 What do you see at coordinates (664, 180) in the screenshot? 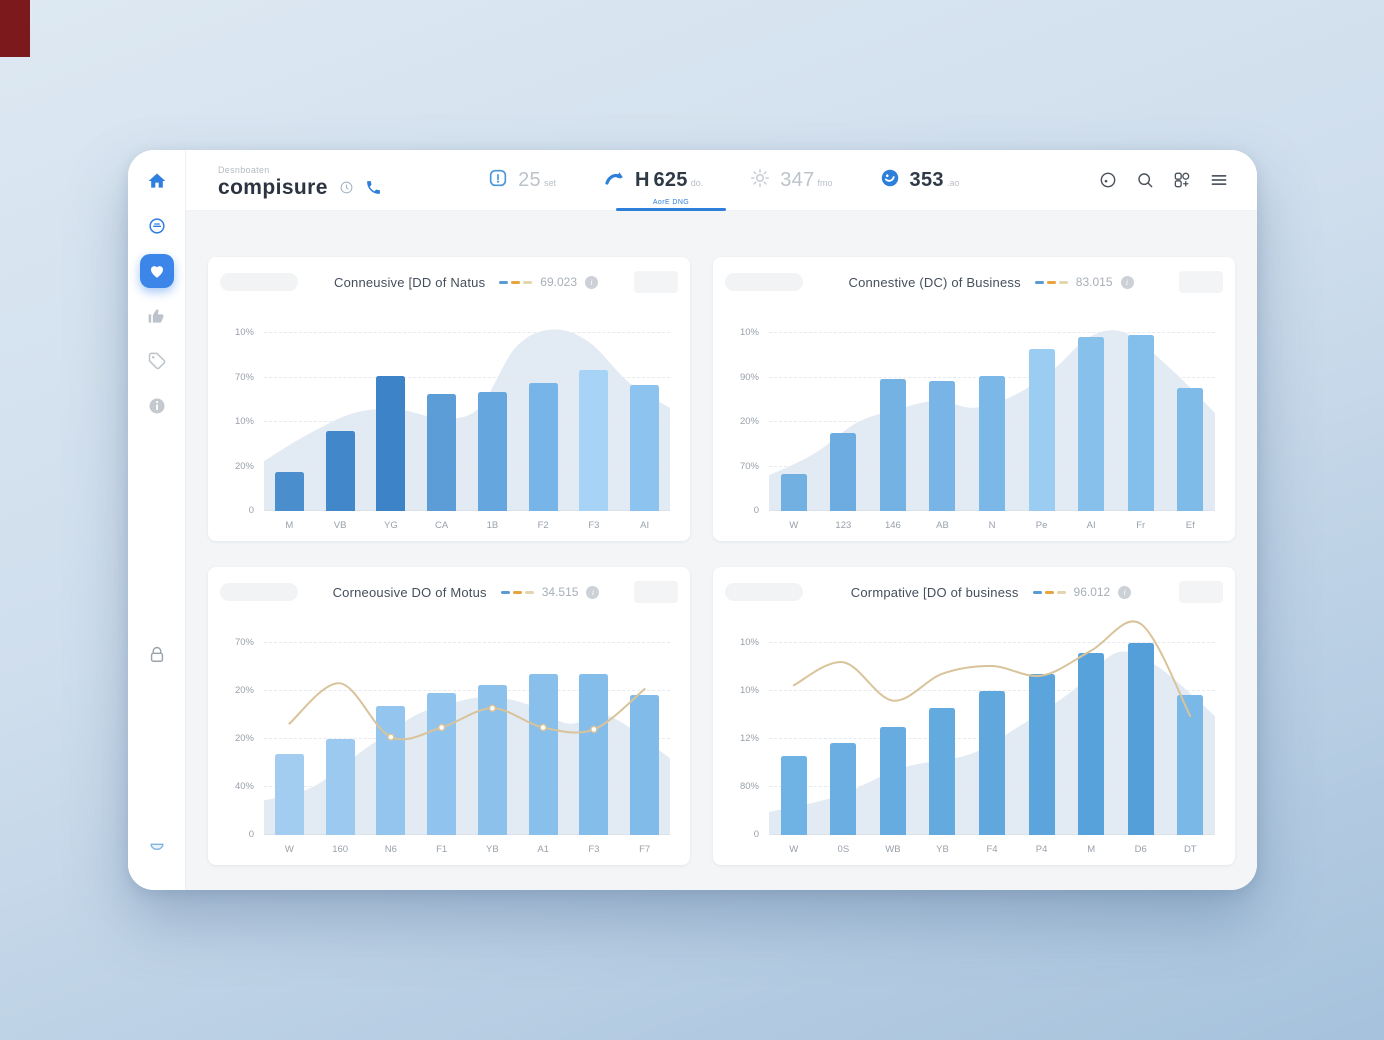
I see `stat-active-tab: H 625 do. AorE DNG` at bounding box center [664, 180].